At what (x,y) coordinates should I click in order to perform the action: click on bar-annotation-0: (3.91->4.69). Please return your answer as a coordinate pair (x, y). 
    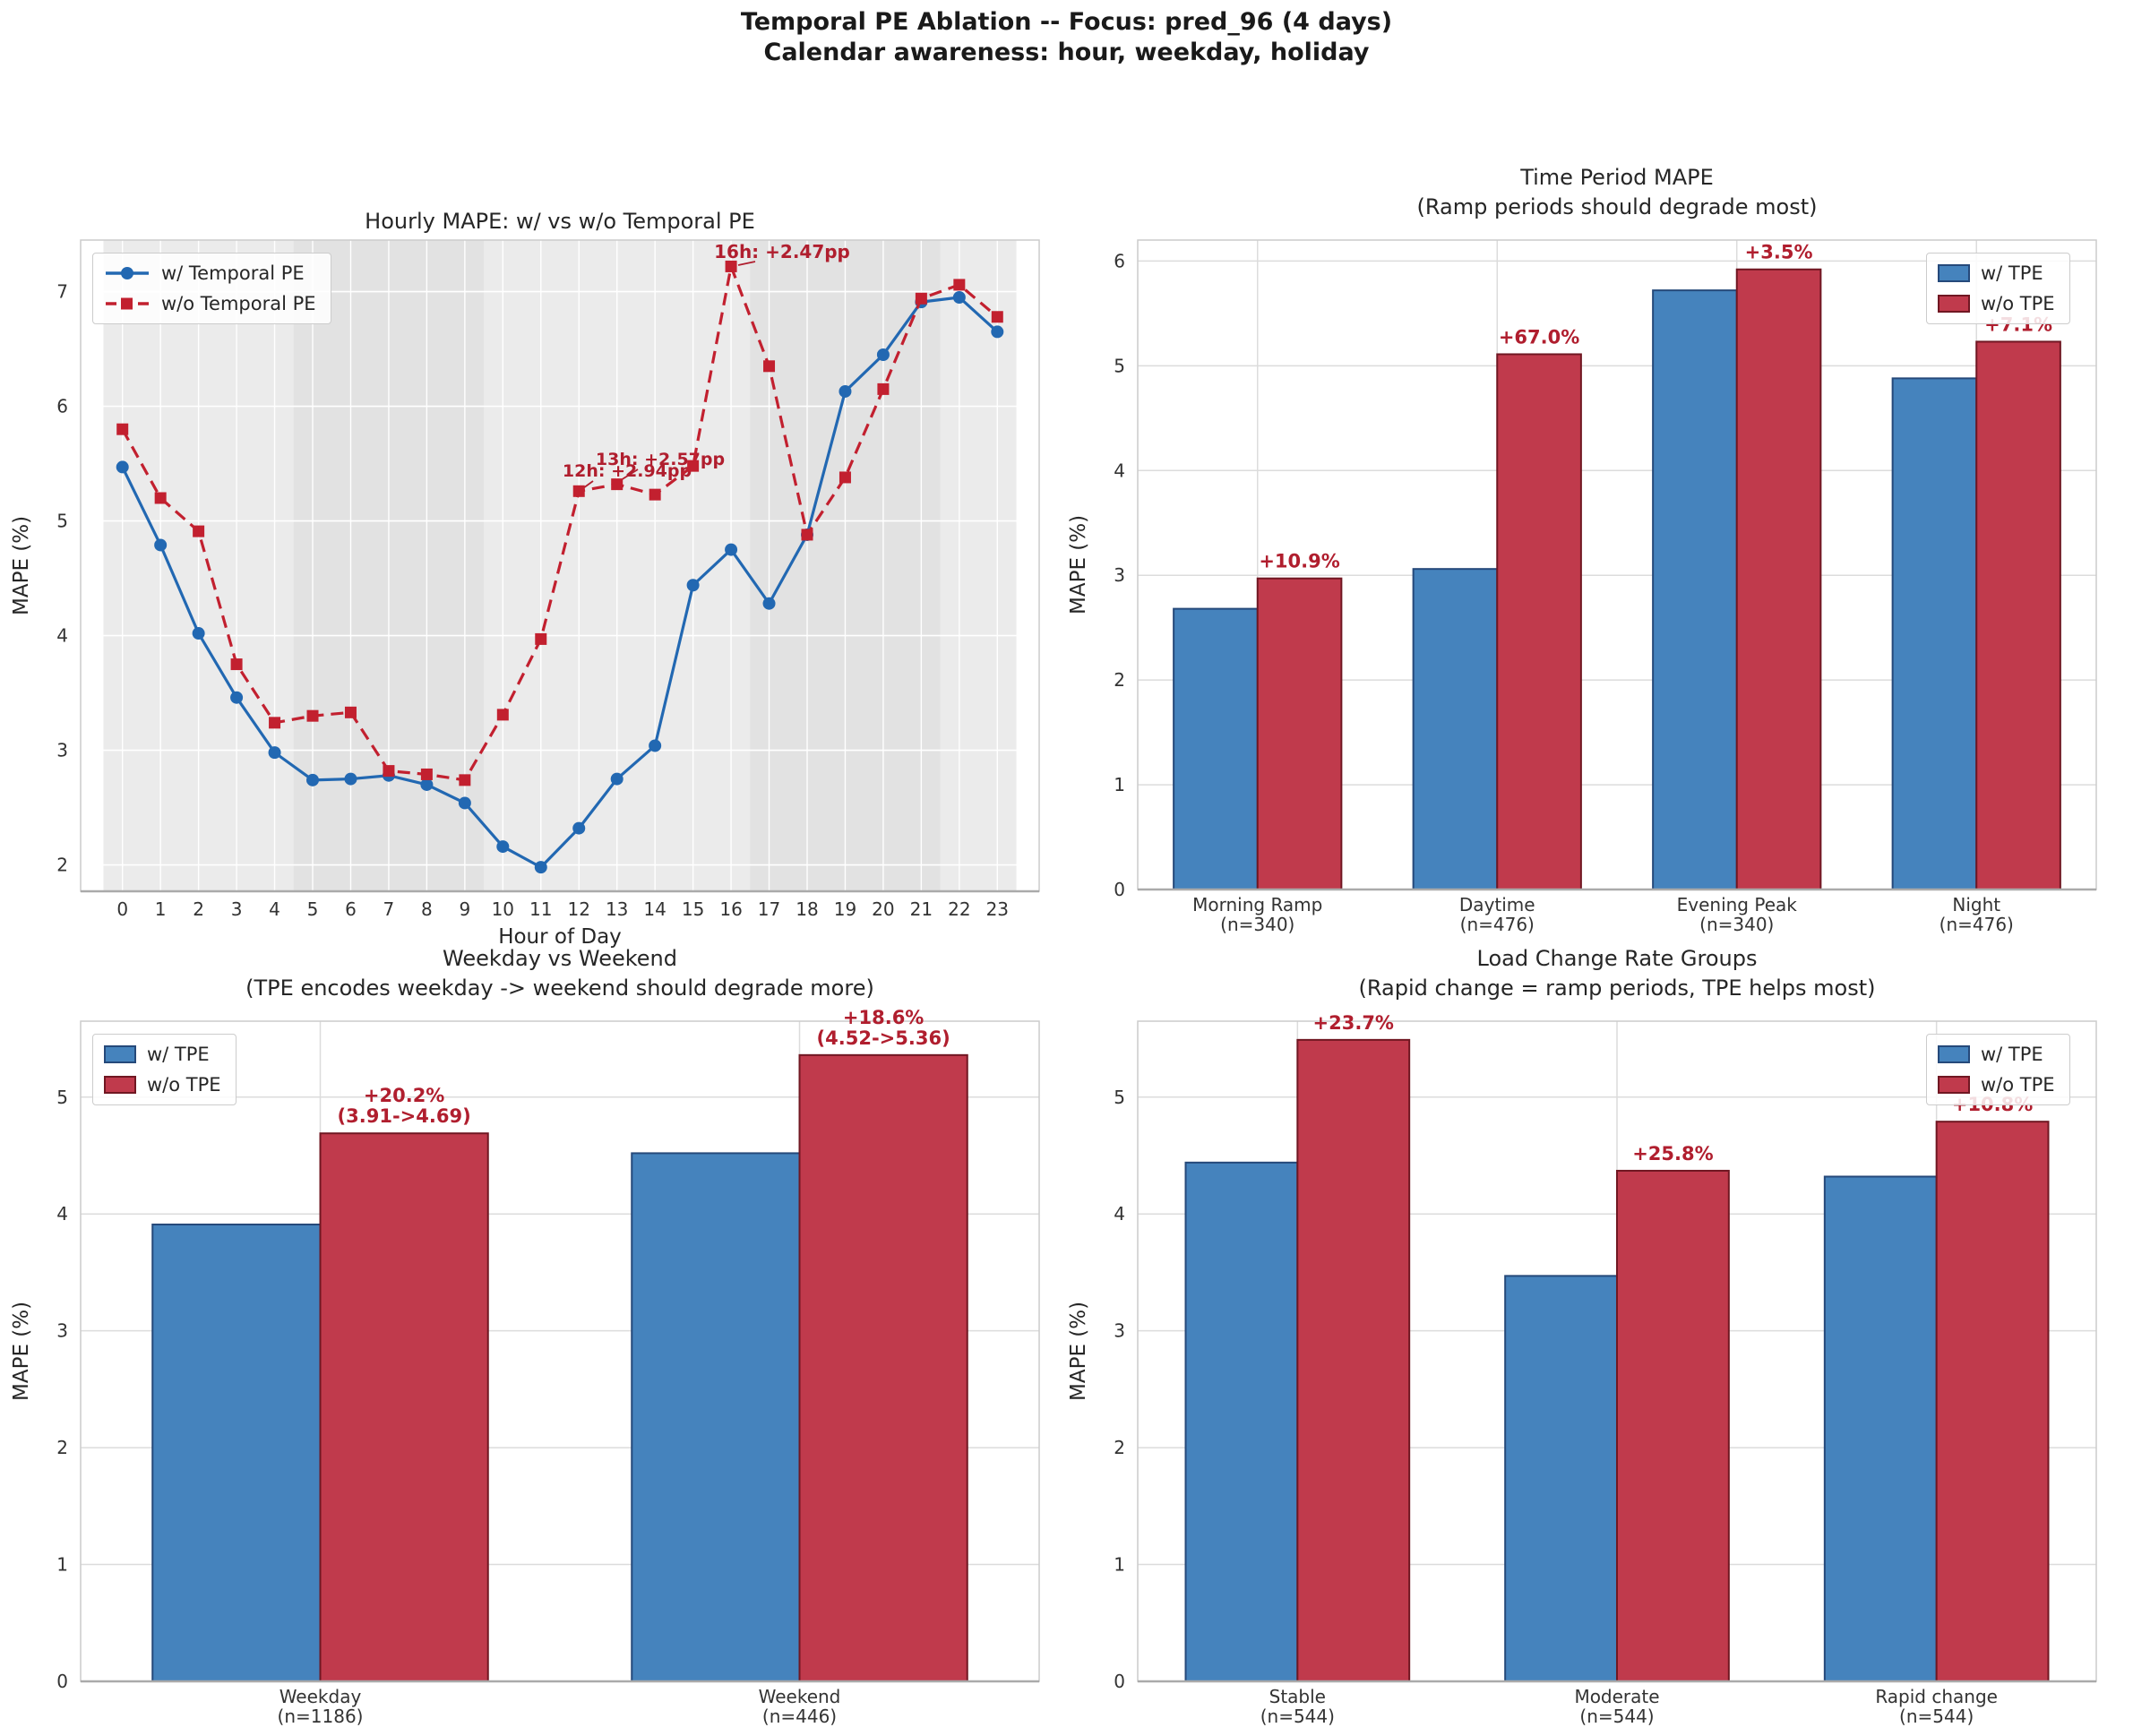
    Looking at the image, I should click on (404, 1116).